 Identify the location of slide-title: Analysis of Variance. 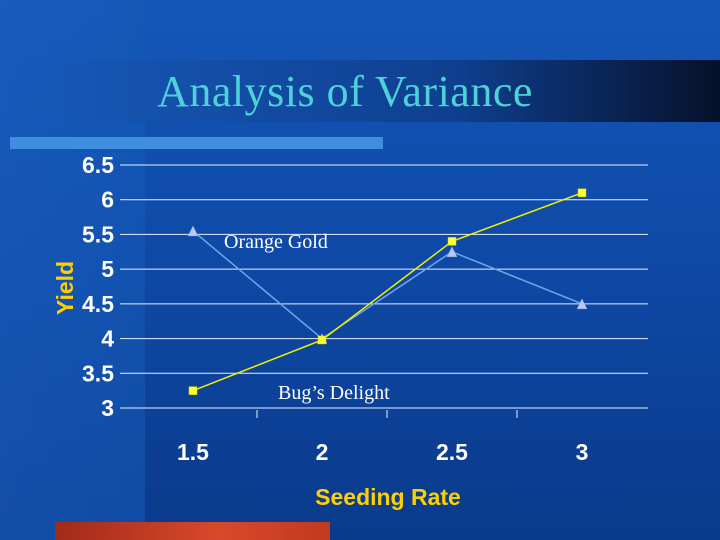
(345, 91).